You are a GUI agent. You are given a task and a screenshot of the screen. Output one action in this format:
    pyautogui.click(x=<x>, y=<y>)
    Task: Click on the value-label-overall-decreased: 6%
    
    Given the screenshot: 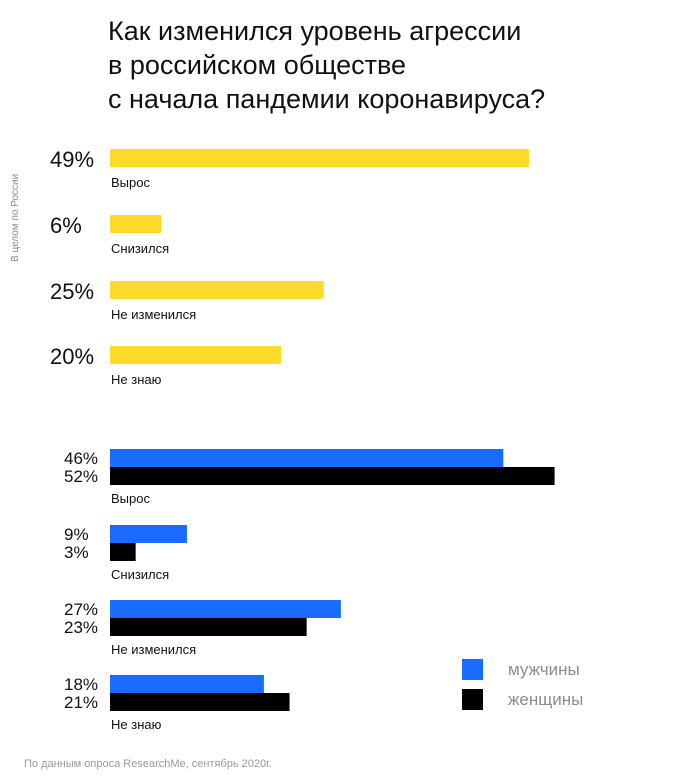 What is the action you would take?
    pyautogui.click(x=66, y=225)
    